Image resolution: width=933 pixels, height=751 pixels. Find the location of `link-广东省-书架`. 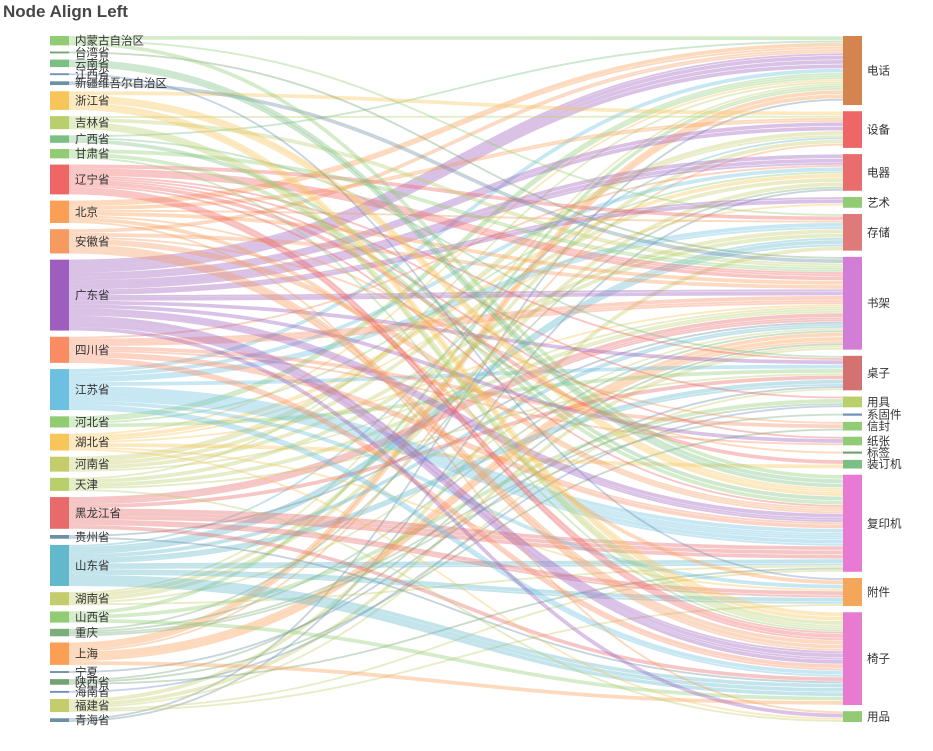

link-广东省-书架 is located at coordinates (456, 296).